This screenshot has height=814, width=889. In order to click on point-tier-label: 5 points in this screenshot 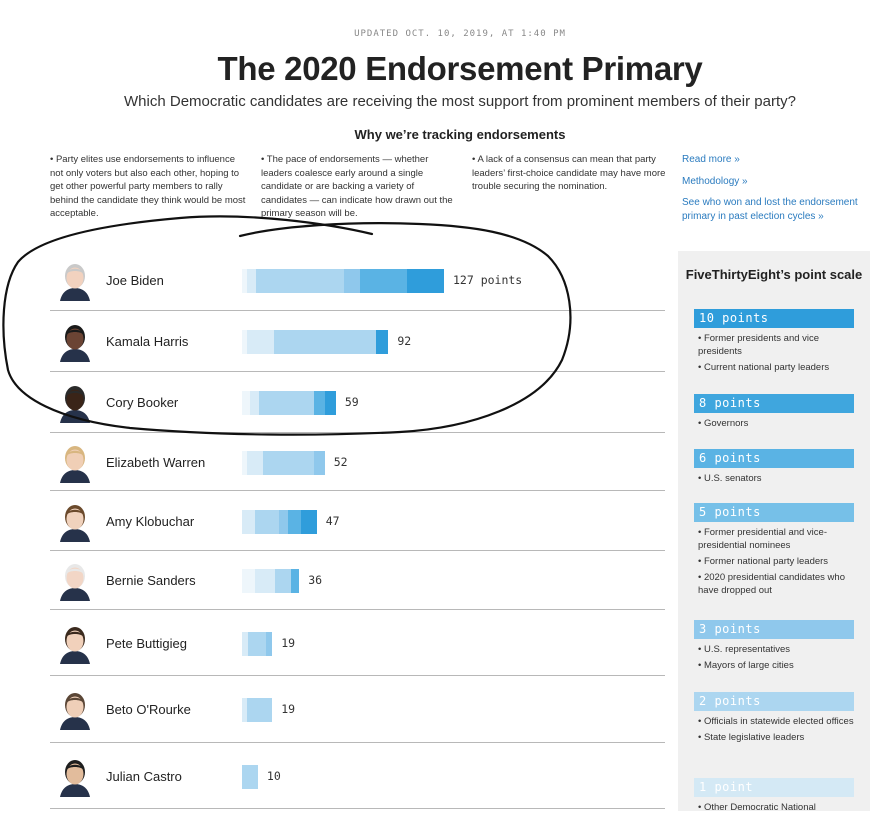, I will do `click(774, 512)`.